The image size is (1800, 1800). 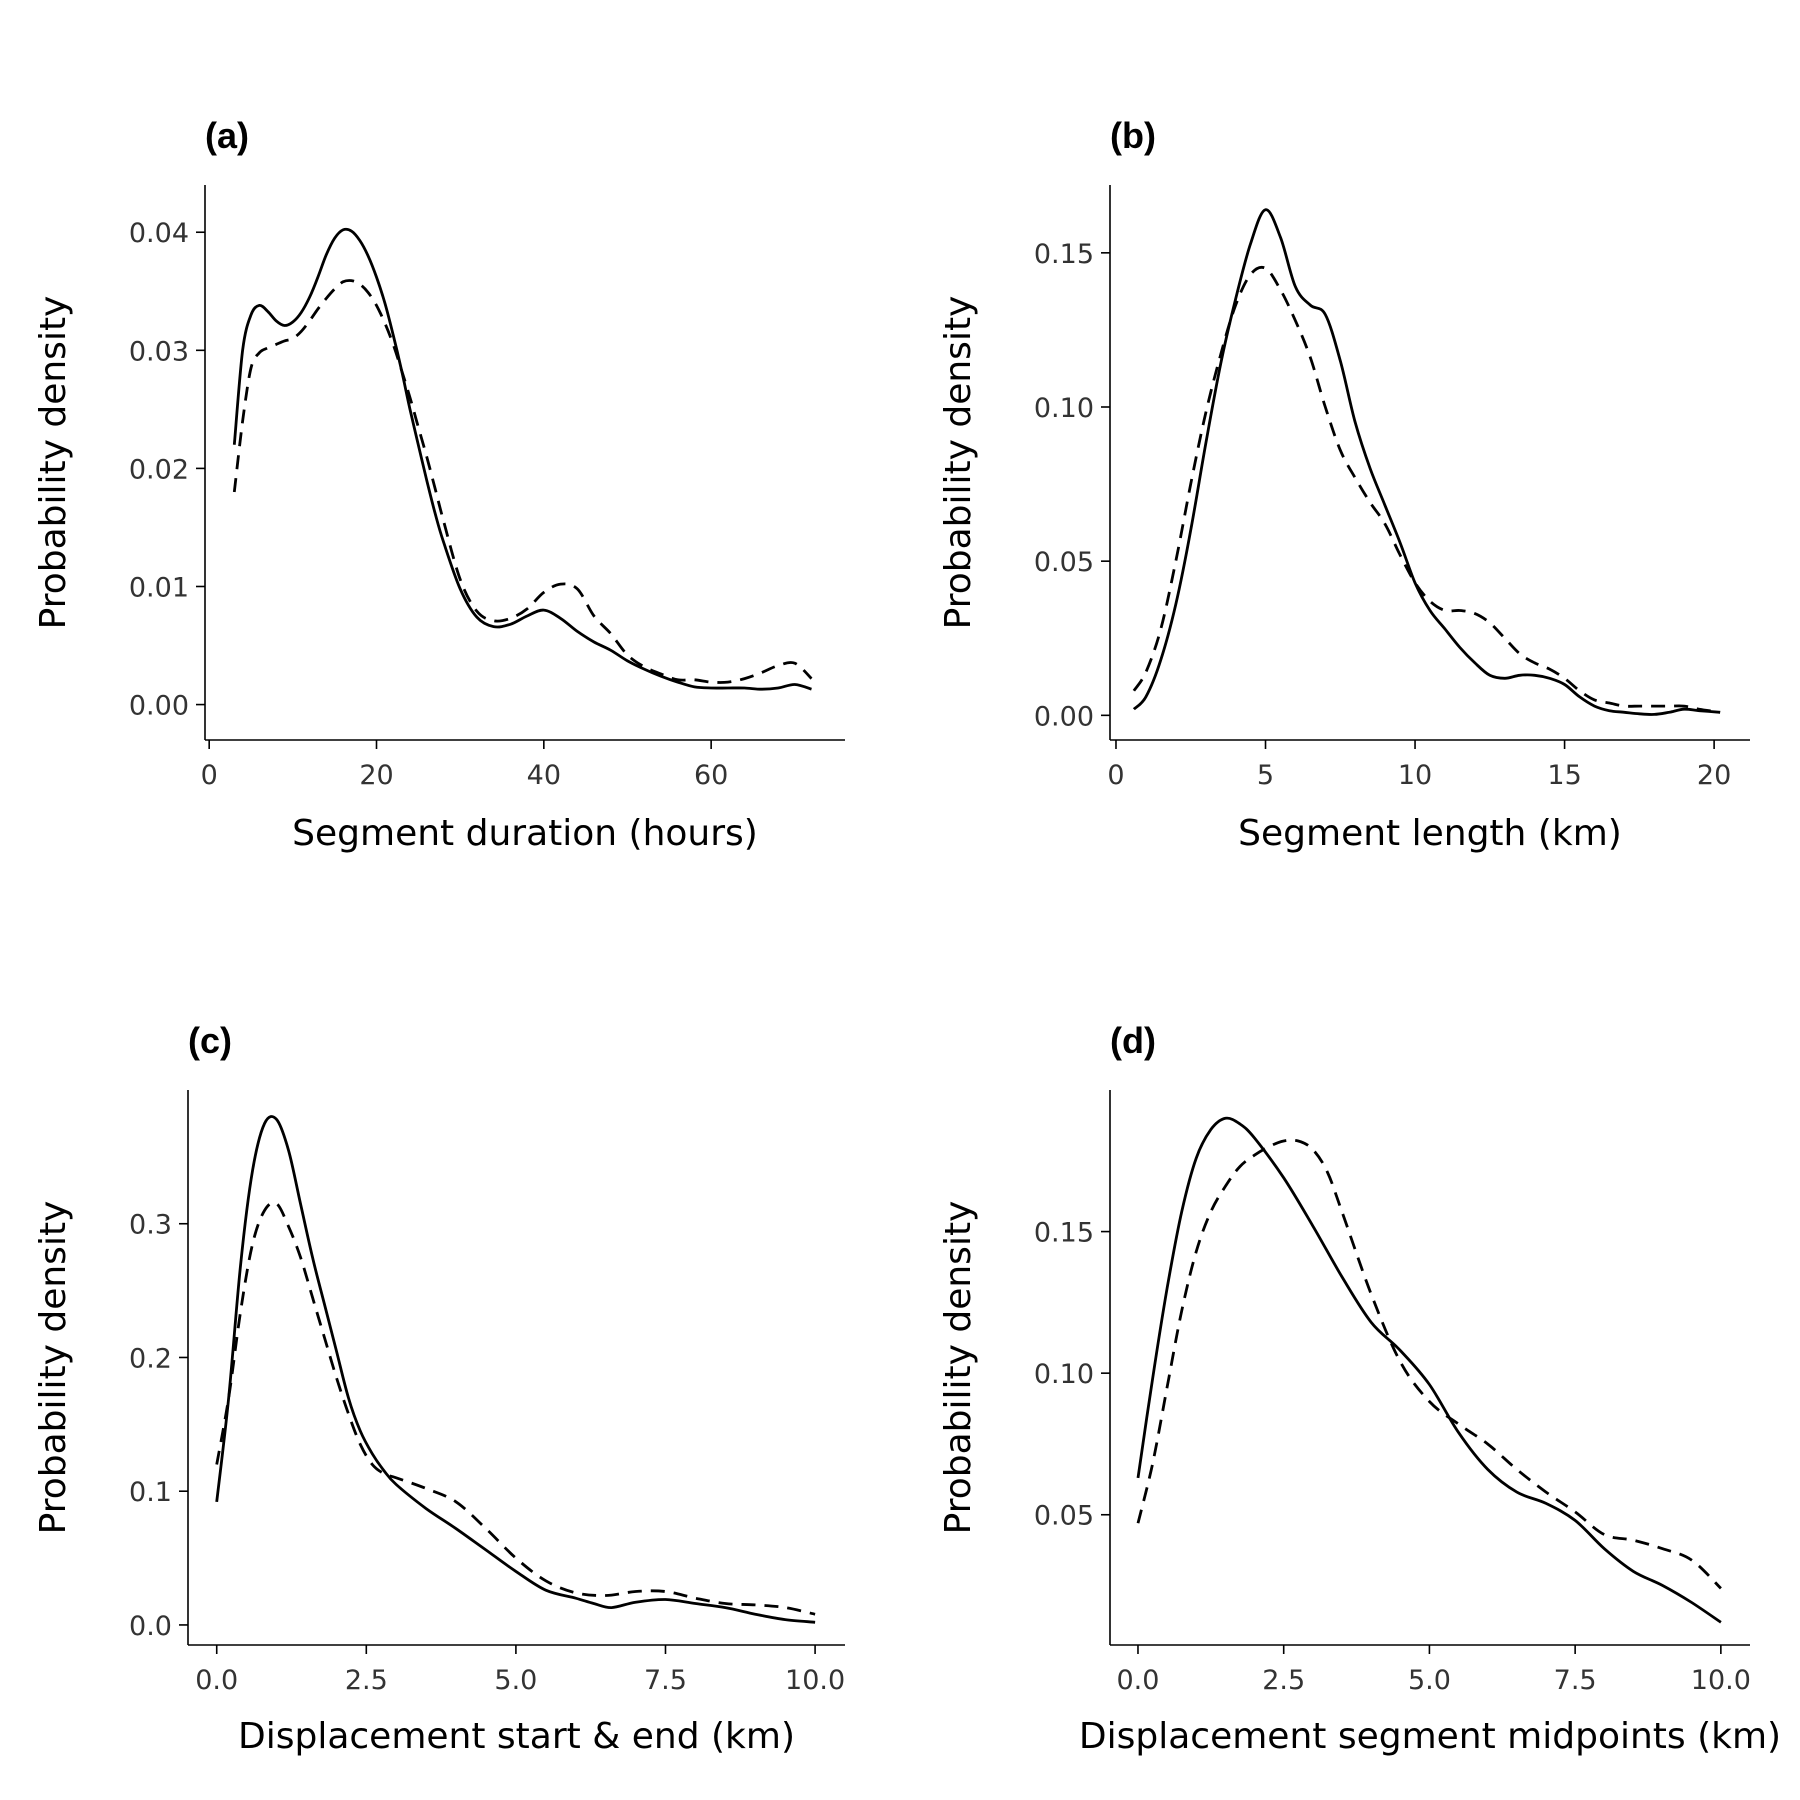 I want to click on y-tick-label: 0.1, so click(x=150, y=1492).